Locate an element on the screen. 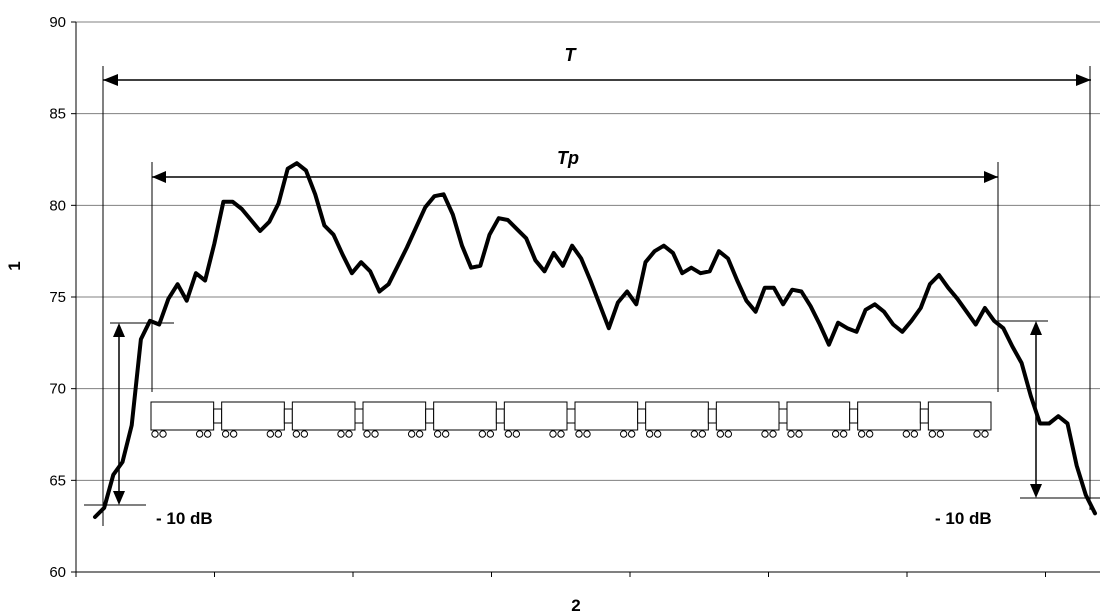  t-arrow-head-right is located at coordinates (1083, 80).